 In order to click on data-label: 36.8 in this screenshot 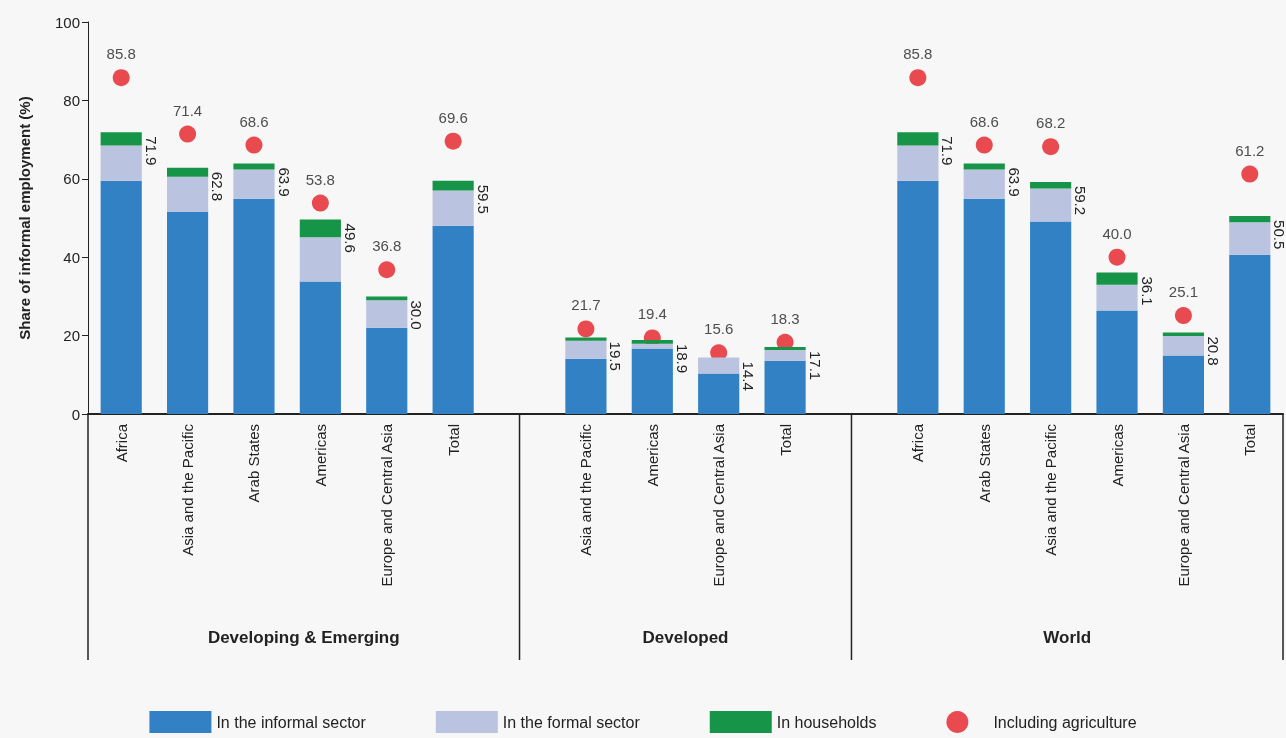, I will do `click(387, 246)`.